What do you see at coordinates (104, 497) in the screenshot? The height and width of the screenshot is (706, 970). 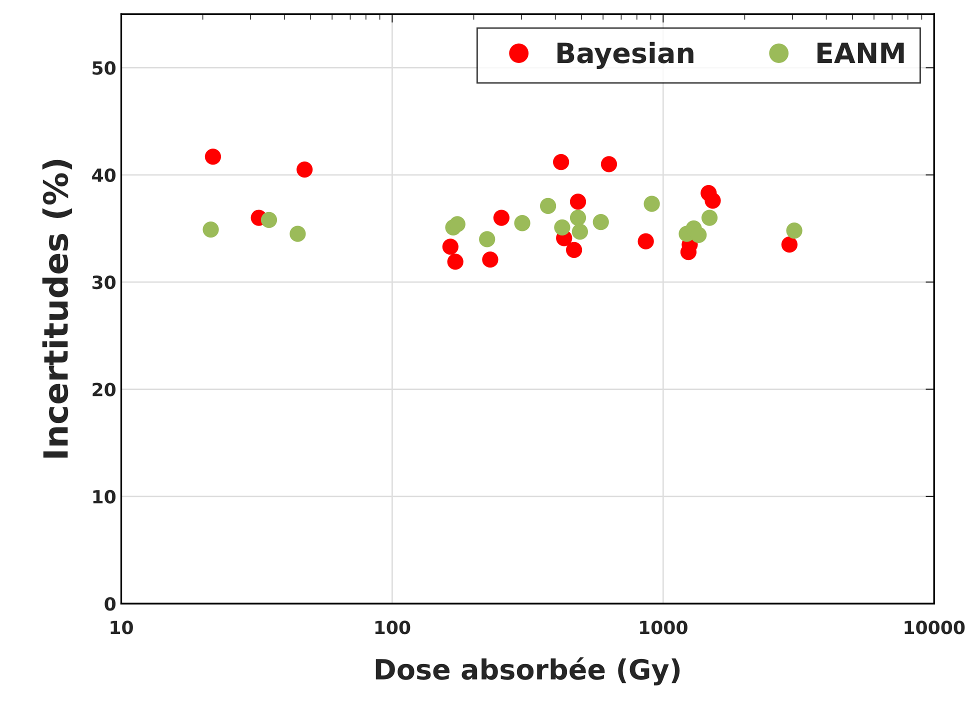 I see `y-tick-label: 10` at bounding box center [104, 497].